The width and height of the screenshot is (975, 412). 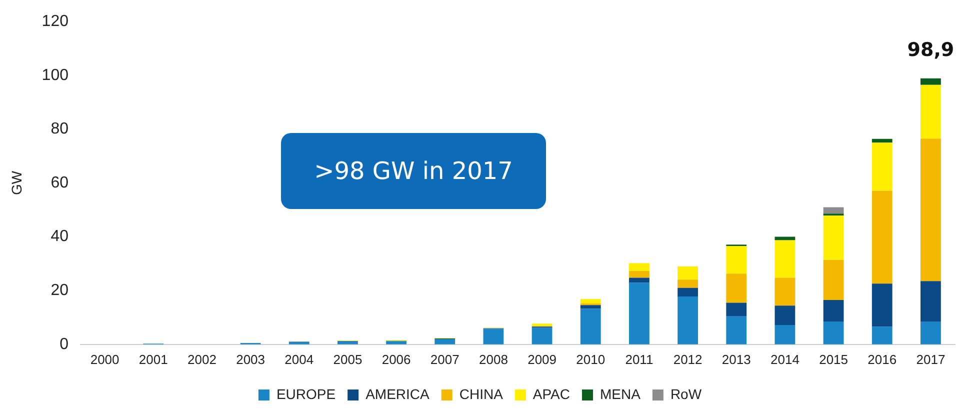 I want to click on legend-label: EUROPE, so click(x=306, y=394).